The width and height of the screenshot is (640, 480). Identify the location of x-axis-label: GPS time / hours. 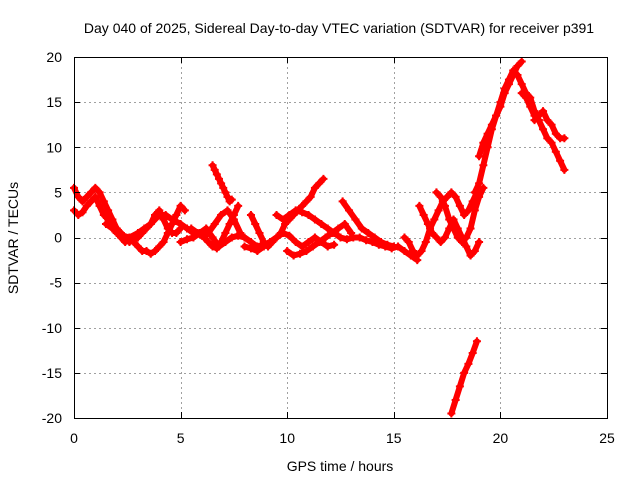
(340, 466).